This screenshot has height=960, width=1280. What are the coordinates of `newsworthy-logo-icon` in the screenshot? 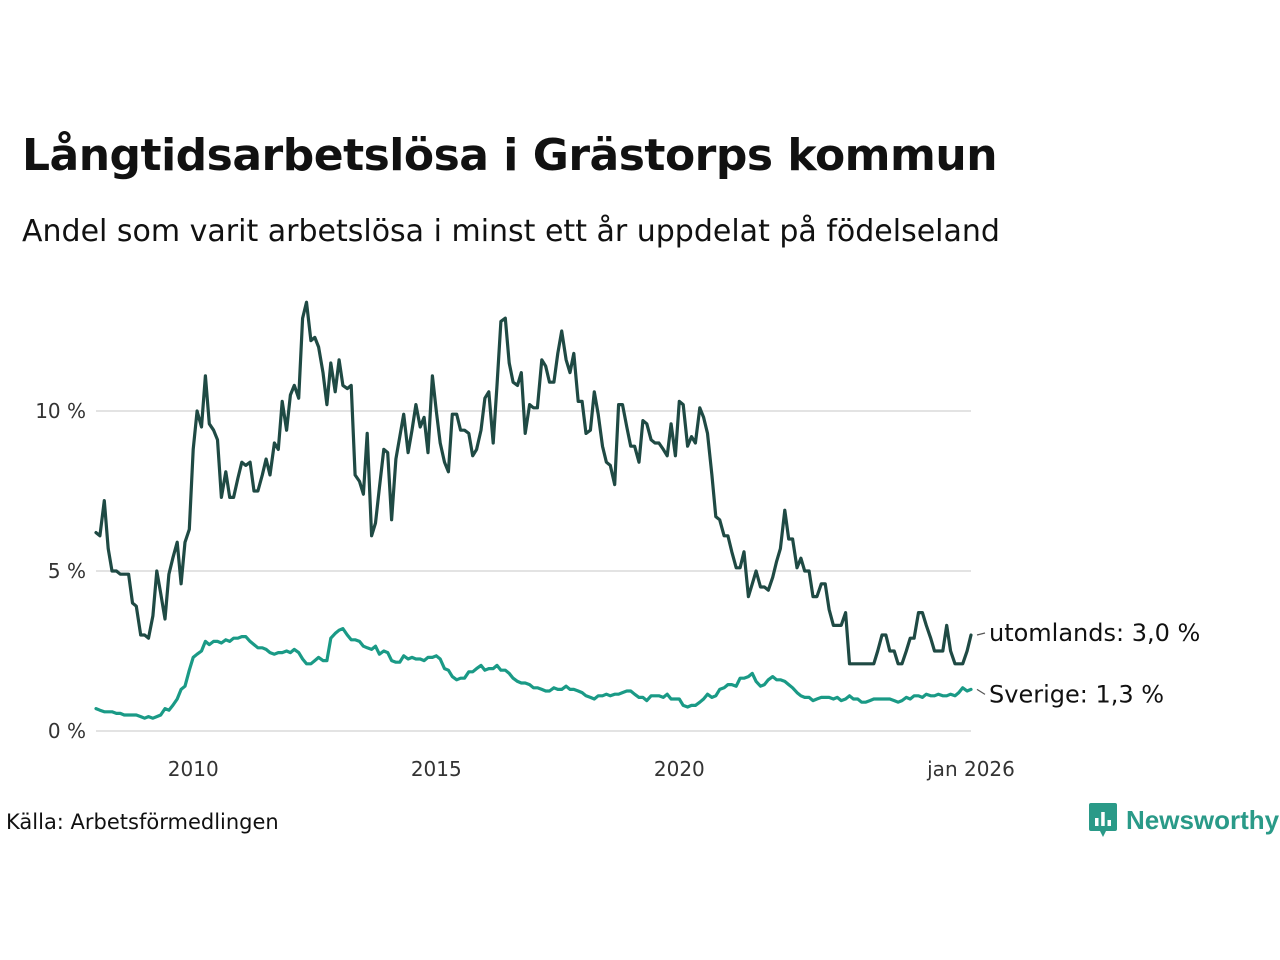 It's located at (1103, 820).